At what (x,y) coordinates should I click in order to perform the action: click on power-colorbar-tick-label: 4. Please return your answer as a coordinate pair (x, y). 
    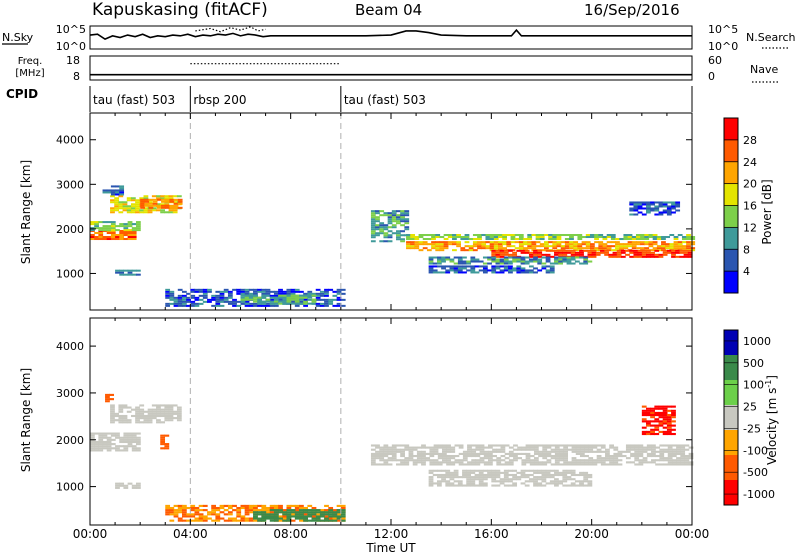
    Looking at the image, I should click on (746, 271).